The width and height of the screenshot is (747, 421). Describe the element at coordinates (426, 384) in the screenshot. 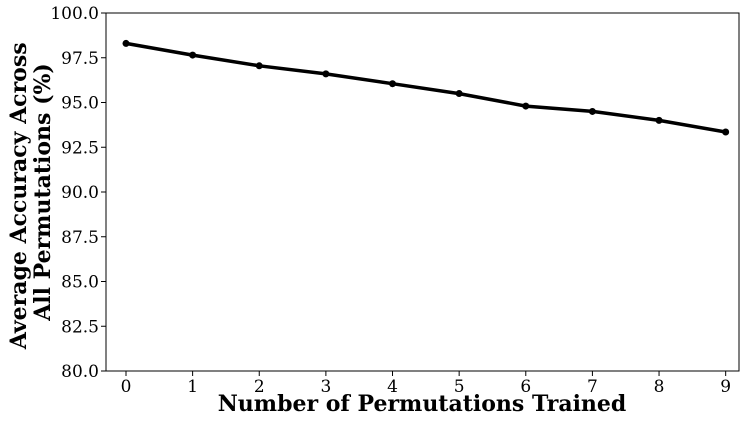

I see `x-axis: 0 1 2 3 4 5 6 7 8 9` at that location.